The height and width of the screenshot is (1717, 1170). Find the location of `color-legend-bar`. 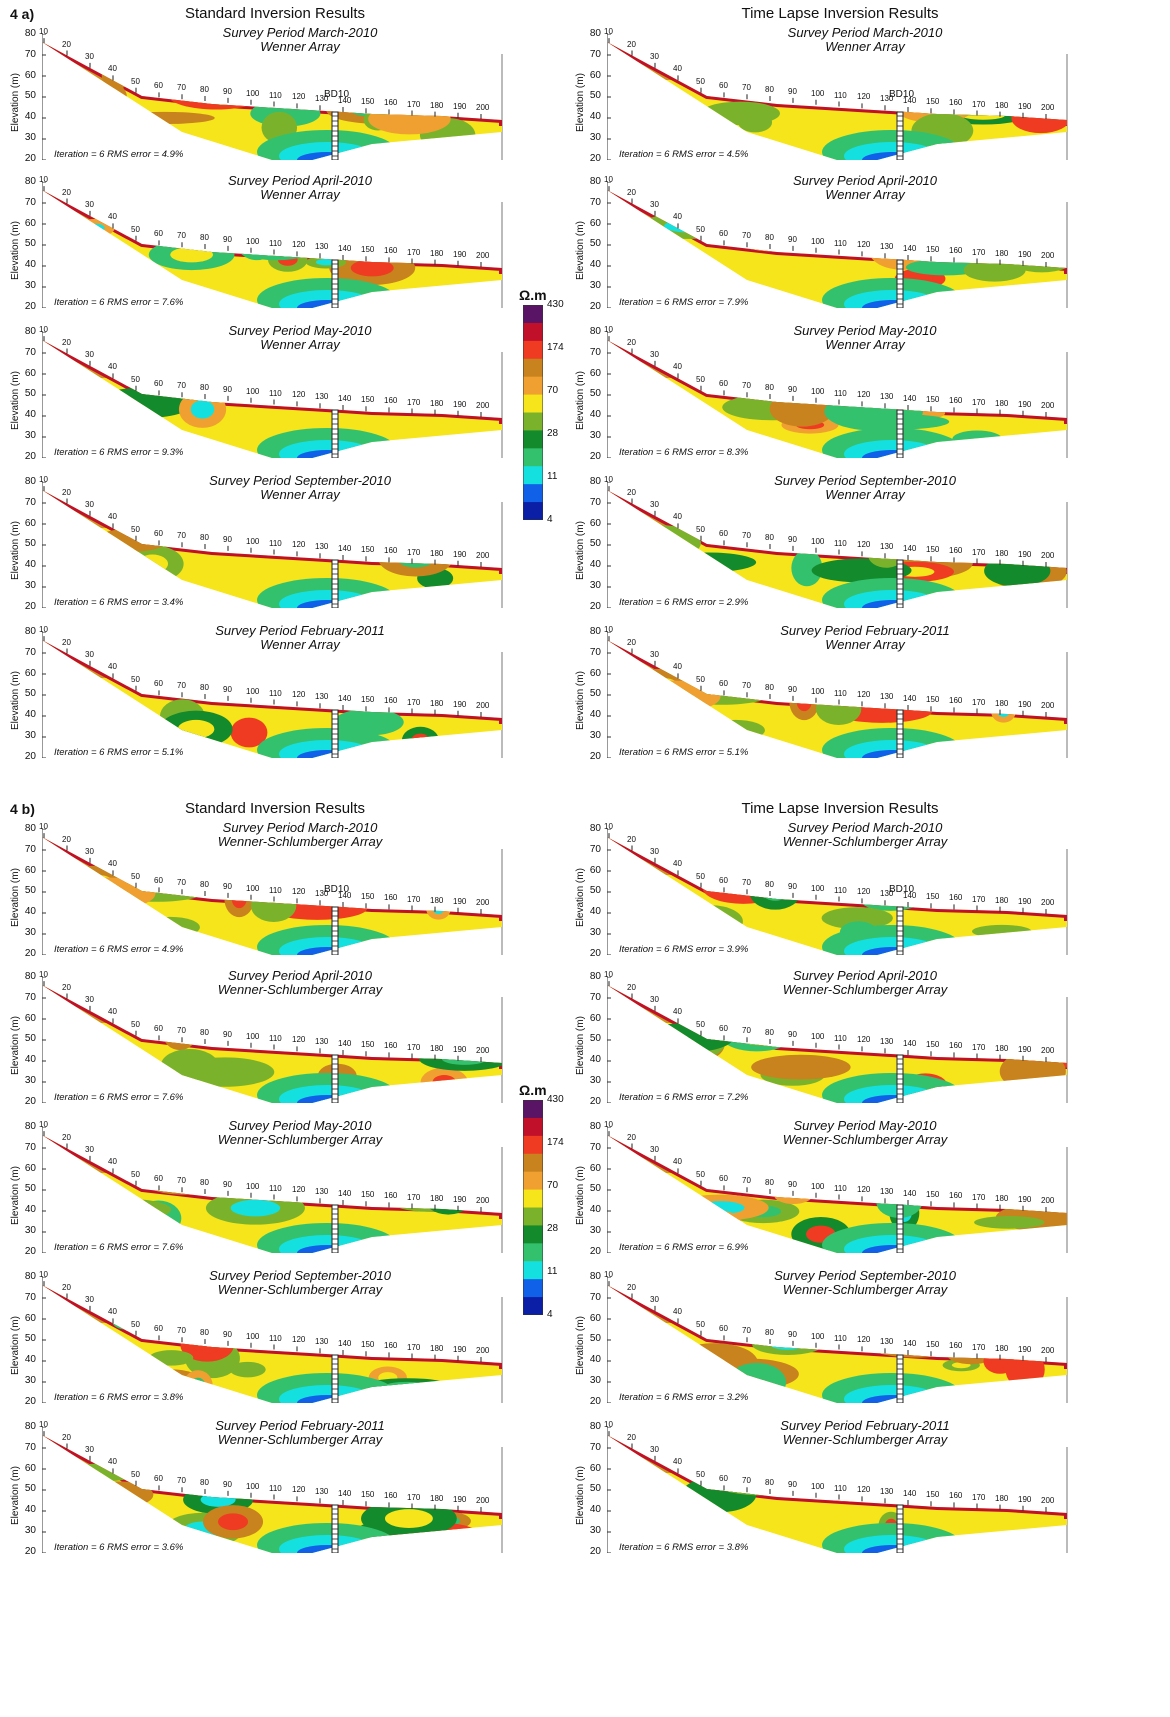

color-legend-bar is located at coordinates (533, 1207).